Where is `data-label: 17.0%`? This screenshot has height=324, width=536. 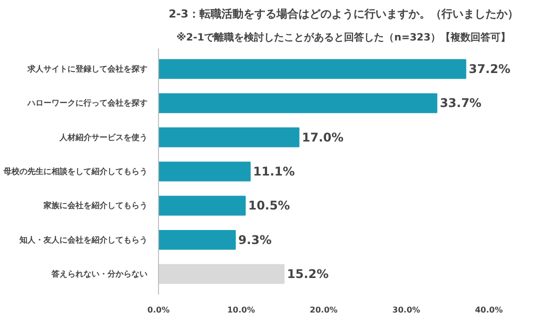
data-label: 17.0% is located at coordinates (323, 137).